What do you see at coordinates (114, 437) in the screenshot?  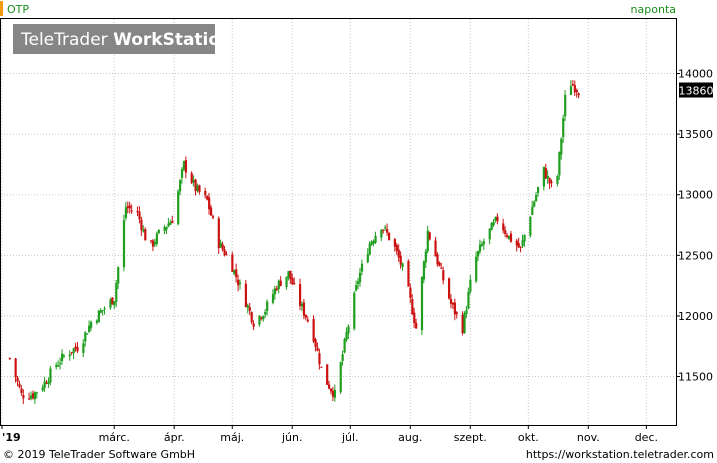 I see `x-tick-label: márc.` at bounding box center [114, 437].